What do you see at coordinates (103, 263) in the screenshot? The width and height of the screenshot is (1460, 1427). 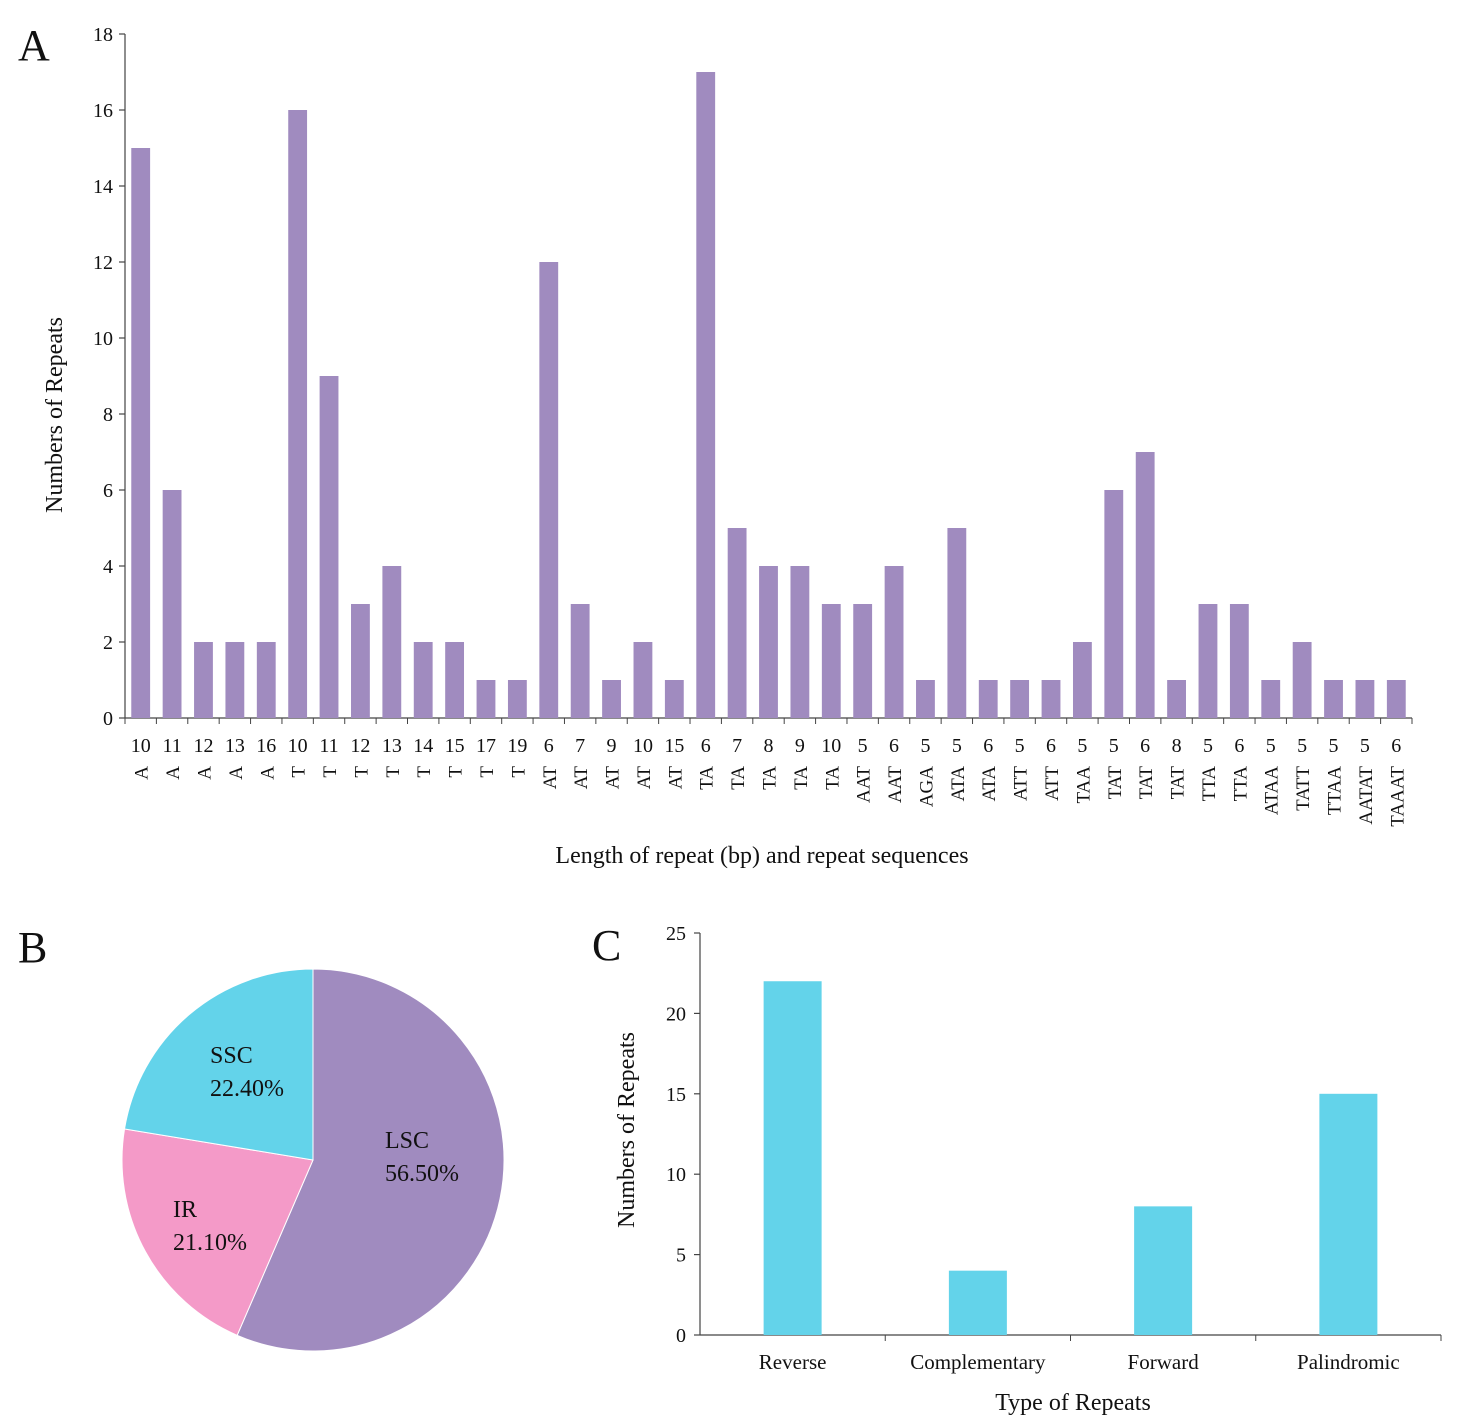 I see `panel-a-y-tick-label: 12` at bounding box center [103, 263].